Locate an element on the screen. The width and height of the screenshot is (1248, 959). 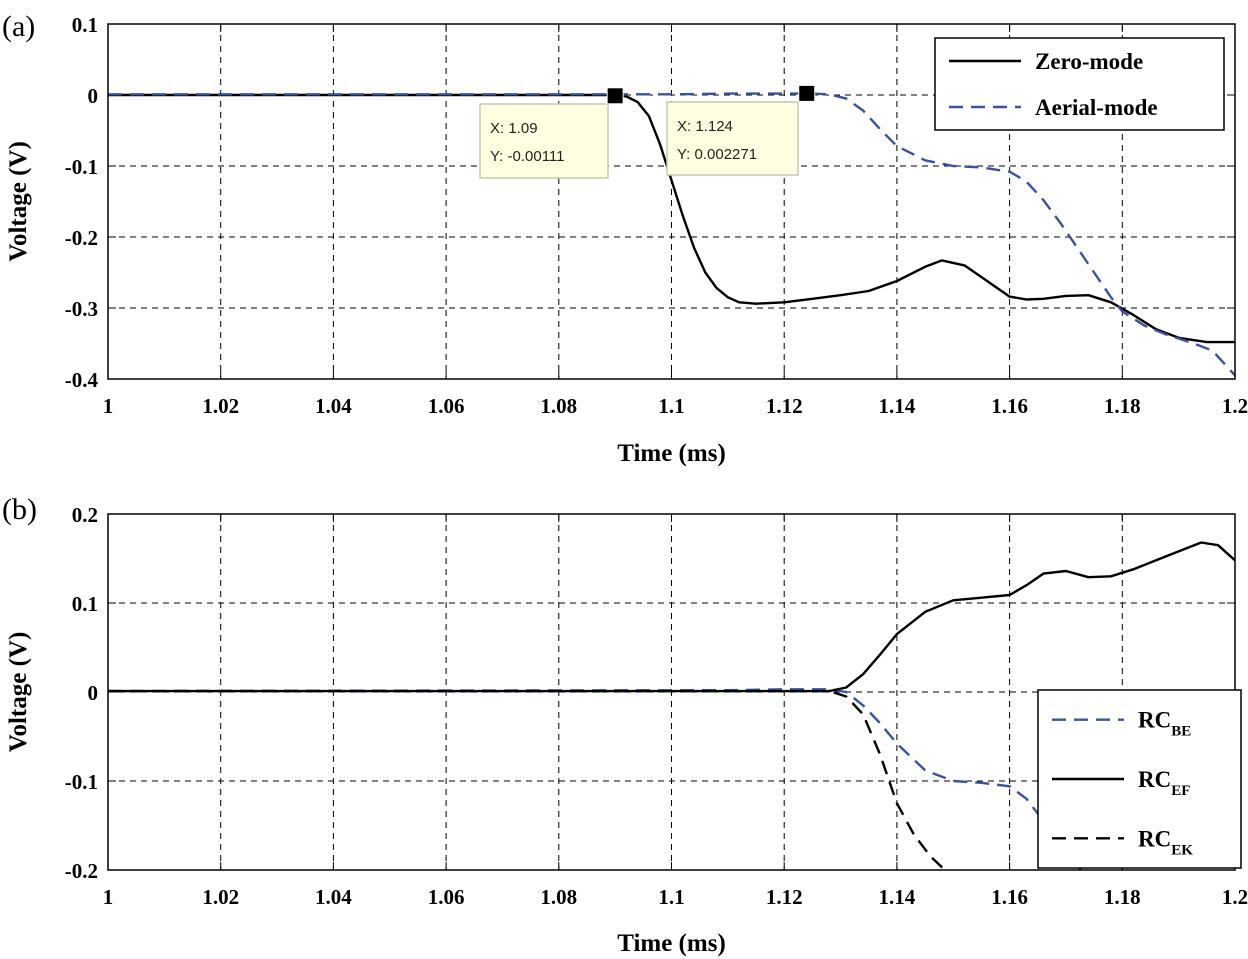
y-tick-label: -0.4 is located at coordinates (82, 380).